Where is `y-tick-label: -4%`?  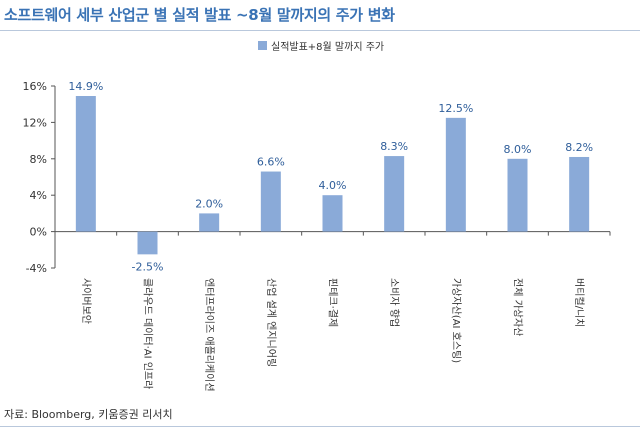
y-tick-label: -4% is located at coordinates (36, 268).